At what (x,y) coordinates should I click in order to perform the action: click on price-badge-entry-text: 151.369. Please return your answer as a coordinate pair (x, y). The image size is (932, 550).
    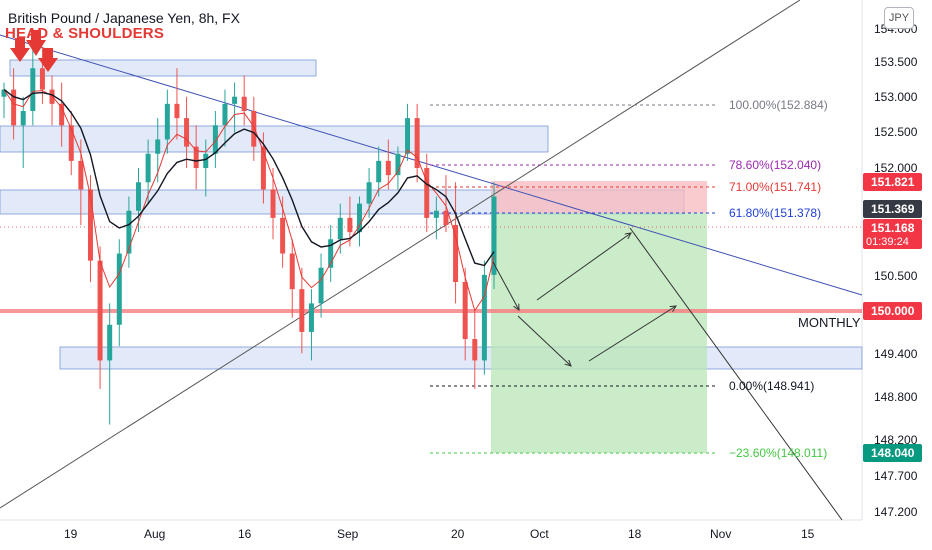
    Looking at the image, I should click on (893, 209).